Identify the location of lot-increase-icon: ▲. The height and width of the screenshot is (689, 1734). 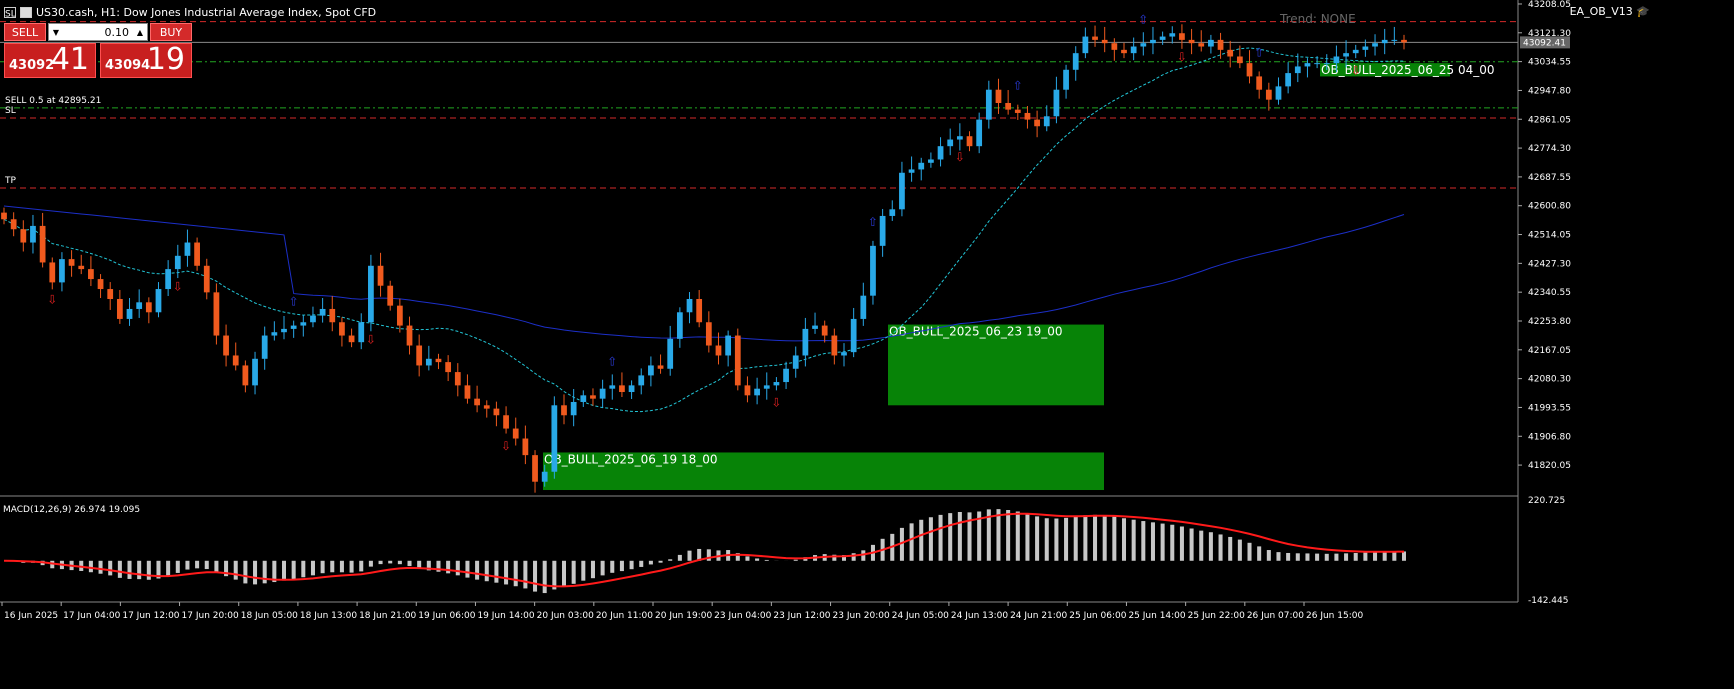
(140, 32).